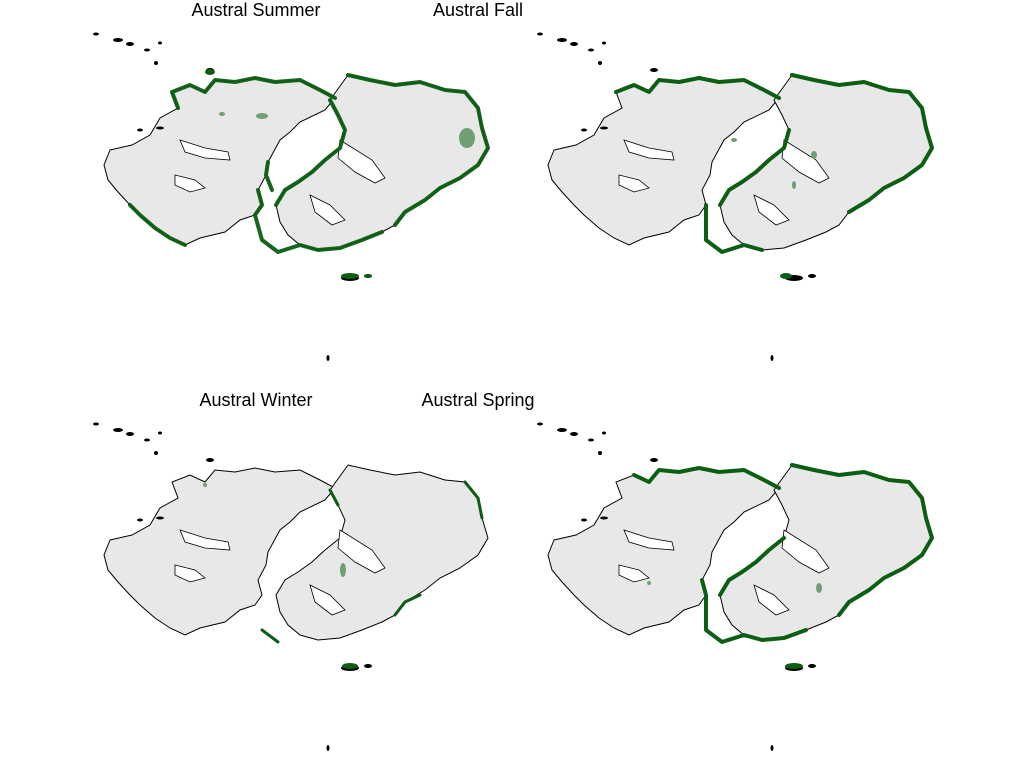 This screenshot has width=1024, height=774. What do you see at coordinates (256, 400) in the screenshot?
I see `panel-title: Austral Winter` at bounding box center [256, 400].